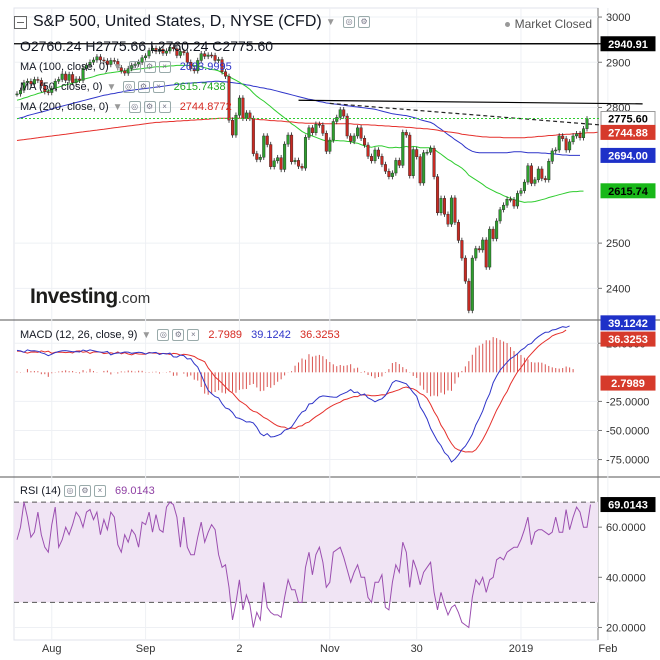 The width and height of the screenshot is (660, 660). Describe the element at coordinates (628, 339) in the screenshot. I see `macd-badge: 36.3253` at that location.